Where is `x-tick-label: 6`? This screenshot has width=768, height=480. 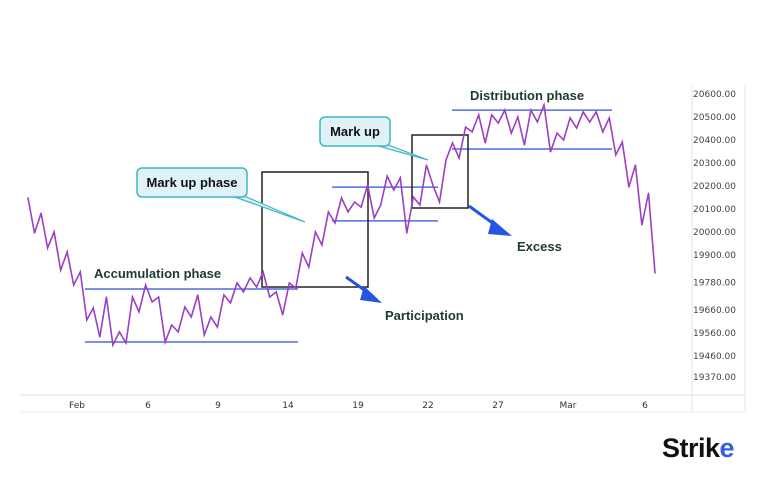
x-tick-label: 6 is located at coordinates (148, 406).